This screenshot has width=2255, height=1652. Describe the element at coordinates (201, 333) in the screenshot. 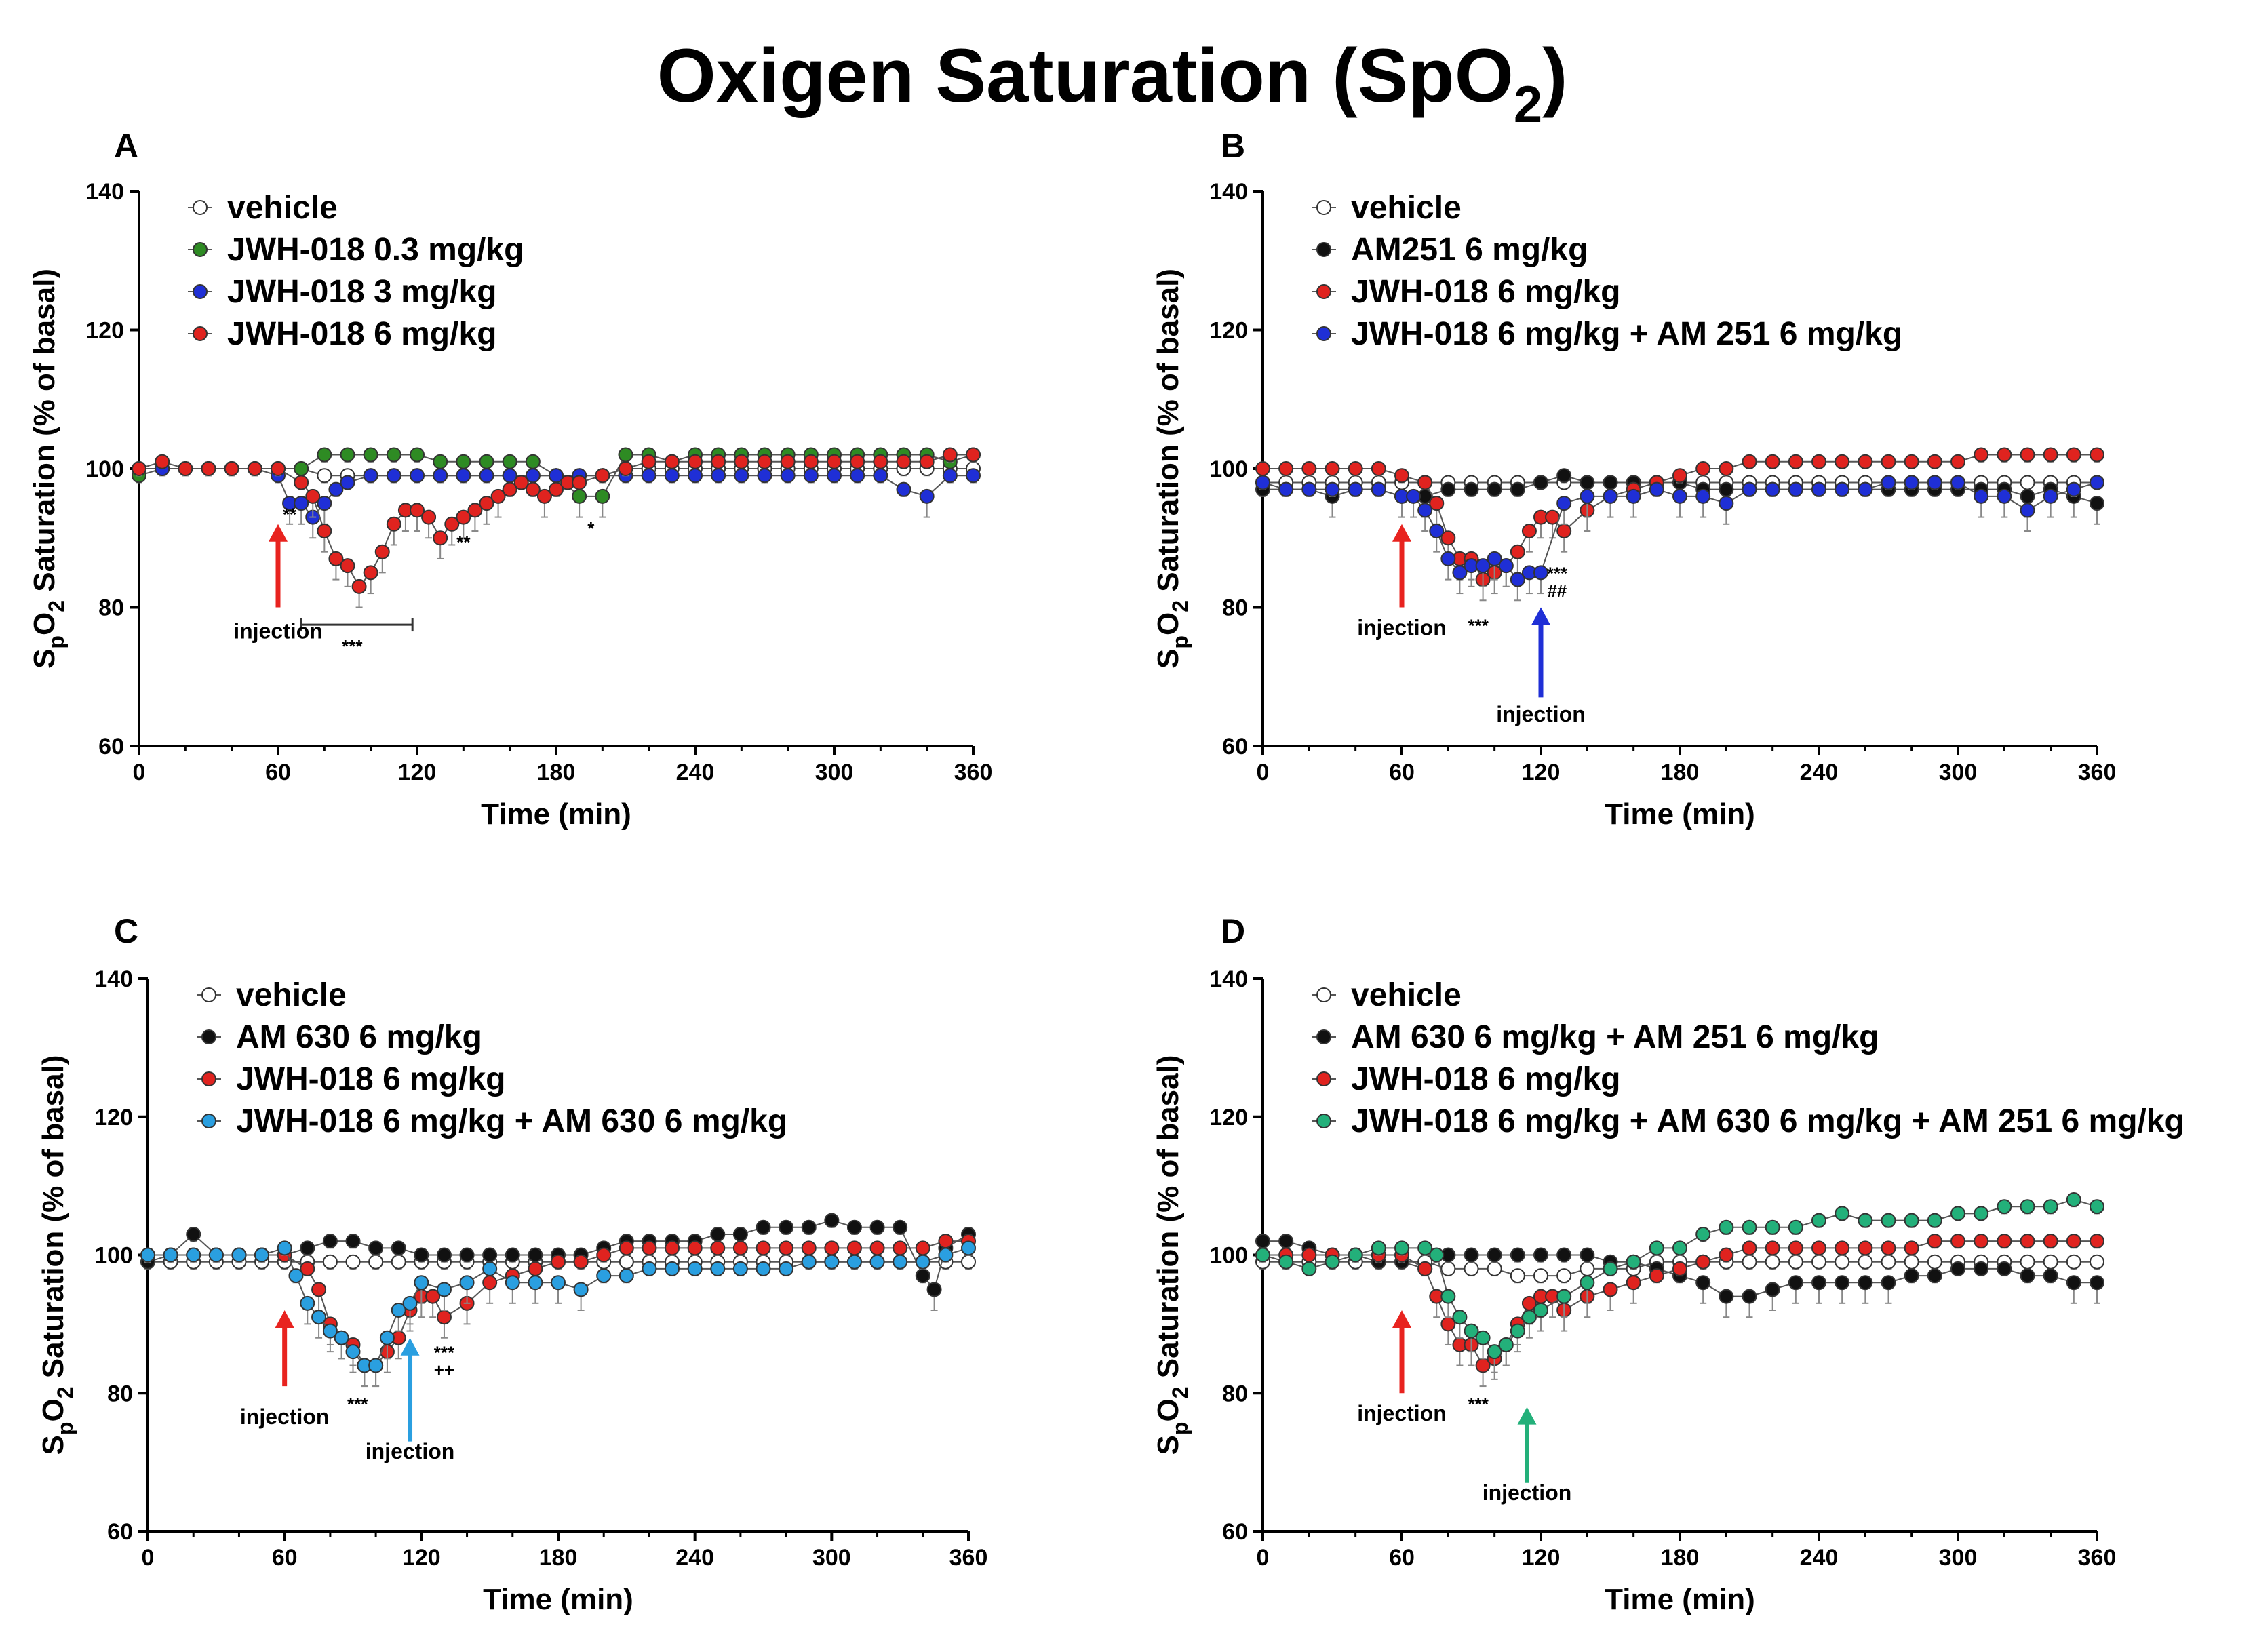

I see `legend-marker` at that location.